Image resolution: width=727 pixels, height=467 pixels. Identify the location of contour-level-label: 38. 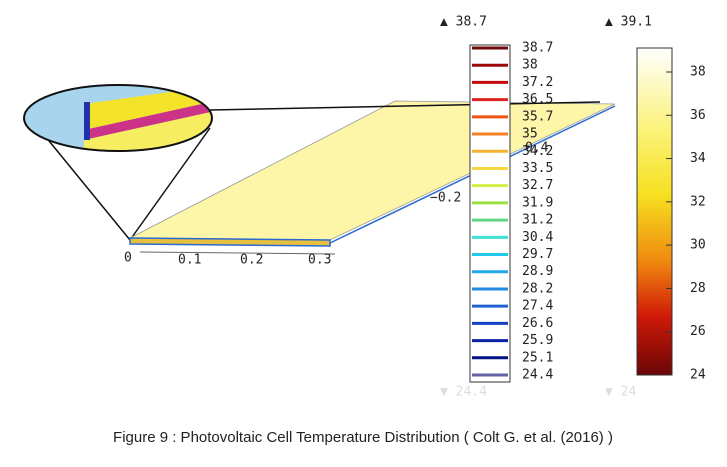
(530, 65).